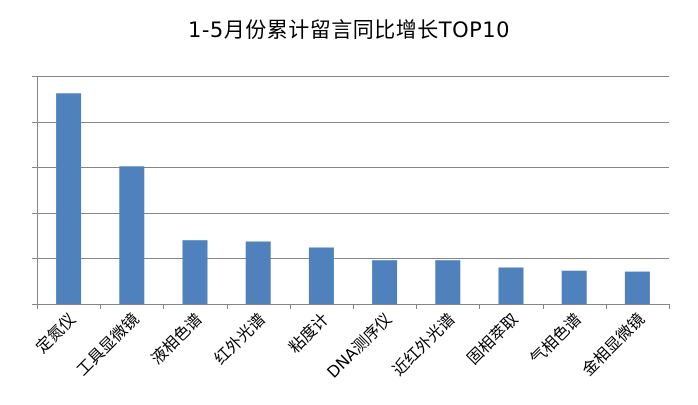 This screenshot has width=698, height=405. I want to click on category-label-7: 近红外光谱, so click(424, 344).